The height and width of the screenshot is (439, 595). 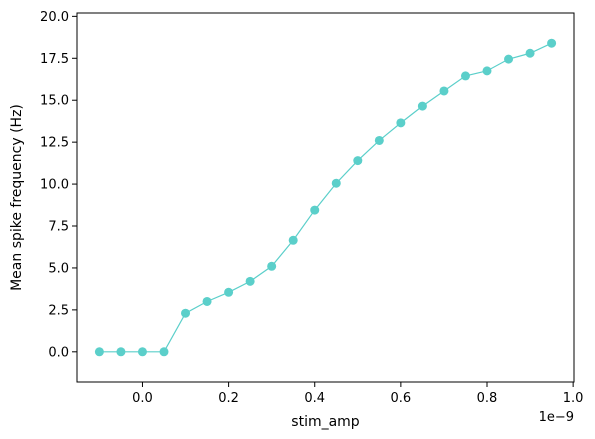 I want to click on y-tick-label: 2.5, so click(x=58, y=310).